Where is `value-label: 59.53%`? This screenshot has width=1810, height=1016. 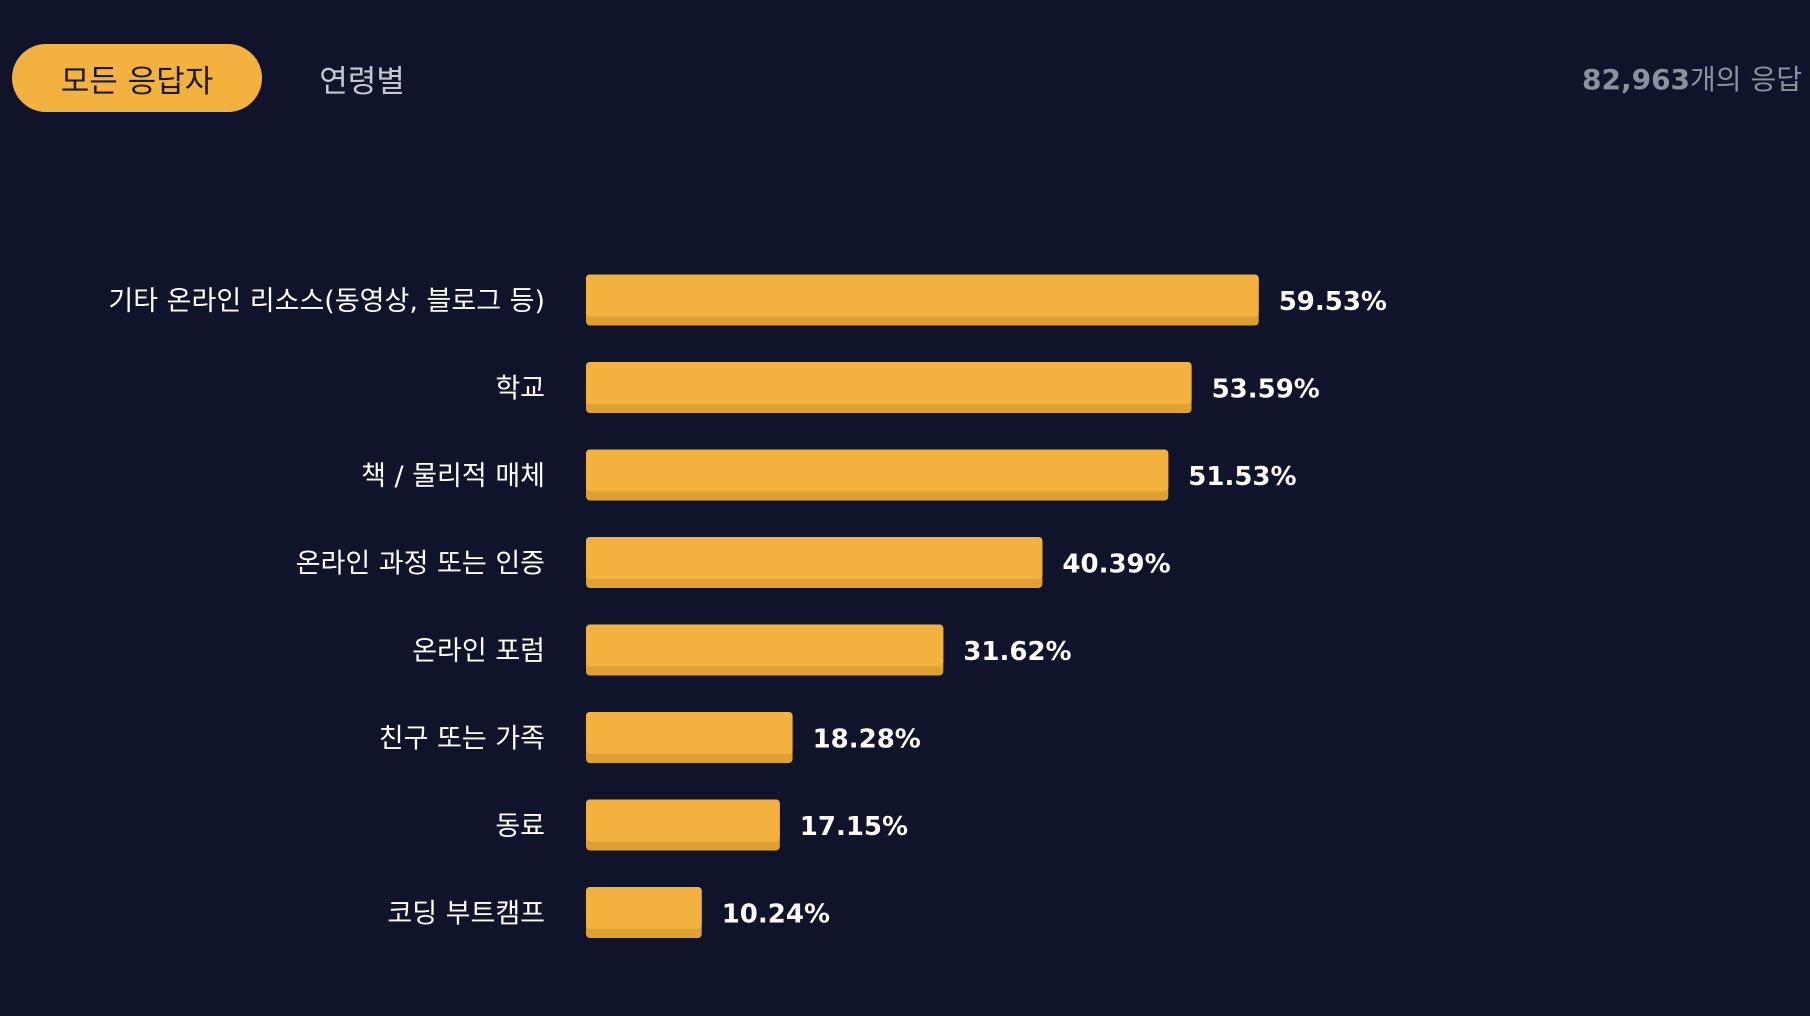 value-label: 59.53% is located at coordinates (1333, 302).